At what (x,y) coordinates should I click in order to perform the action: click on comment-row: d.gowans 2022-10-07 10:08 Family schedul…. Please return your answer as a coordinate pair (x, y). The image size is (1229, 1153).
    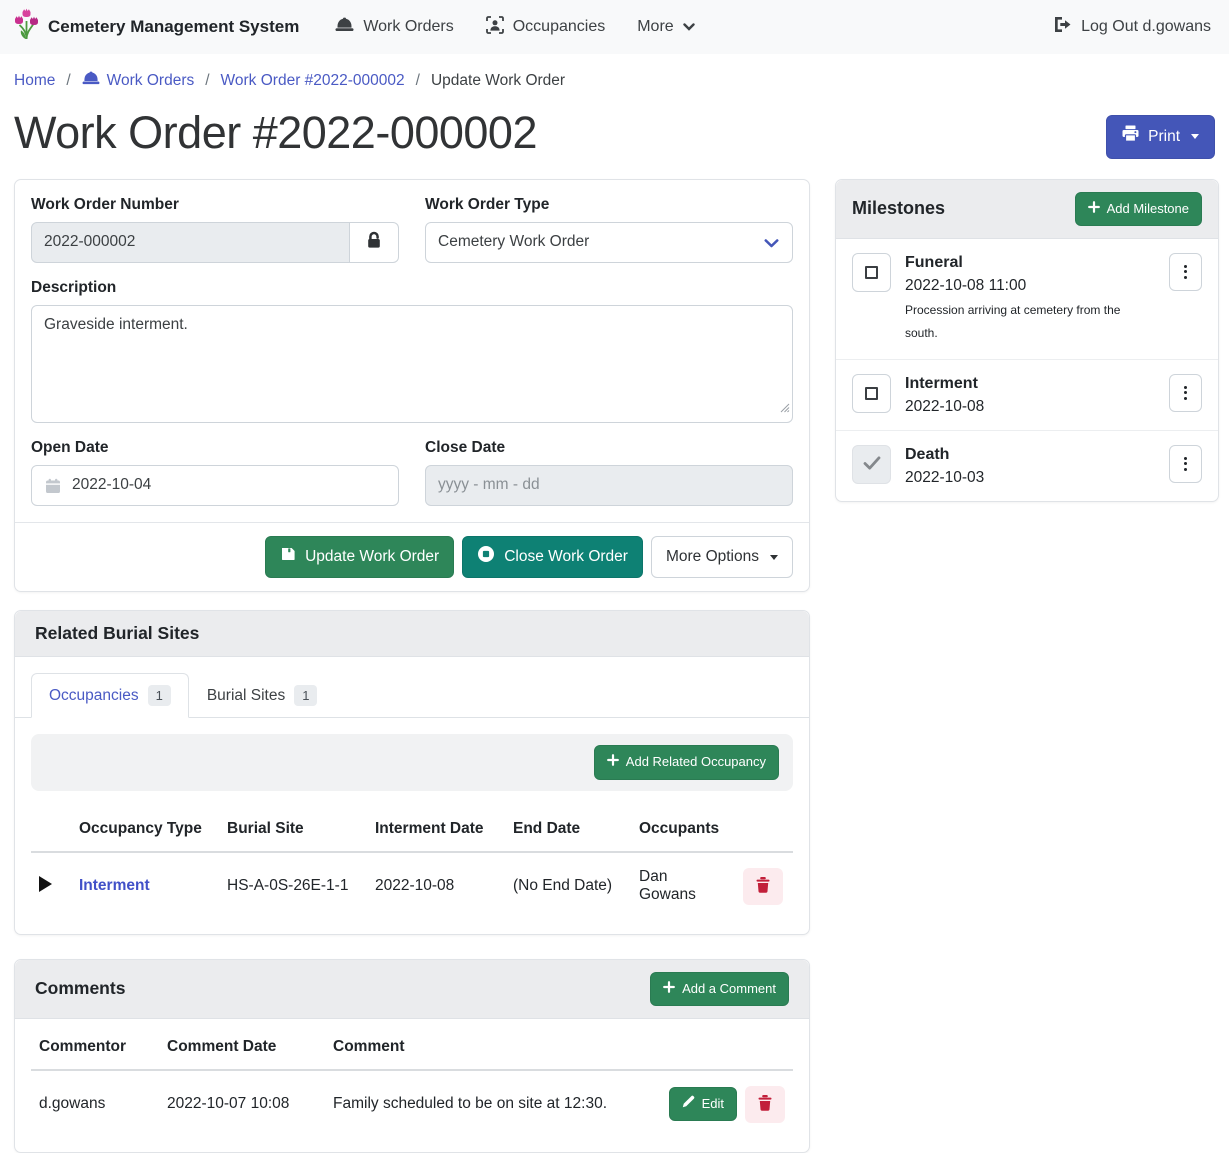
    Looking at the image, I should click on (412, 1104).